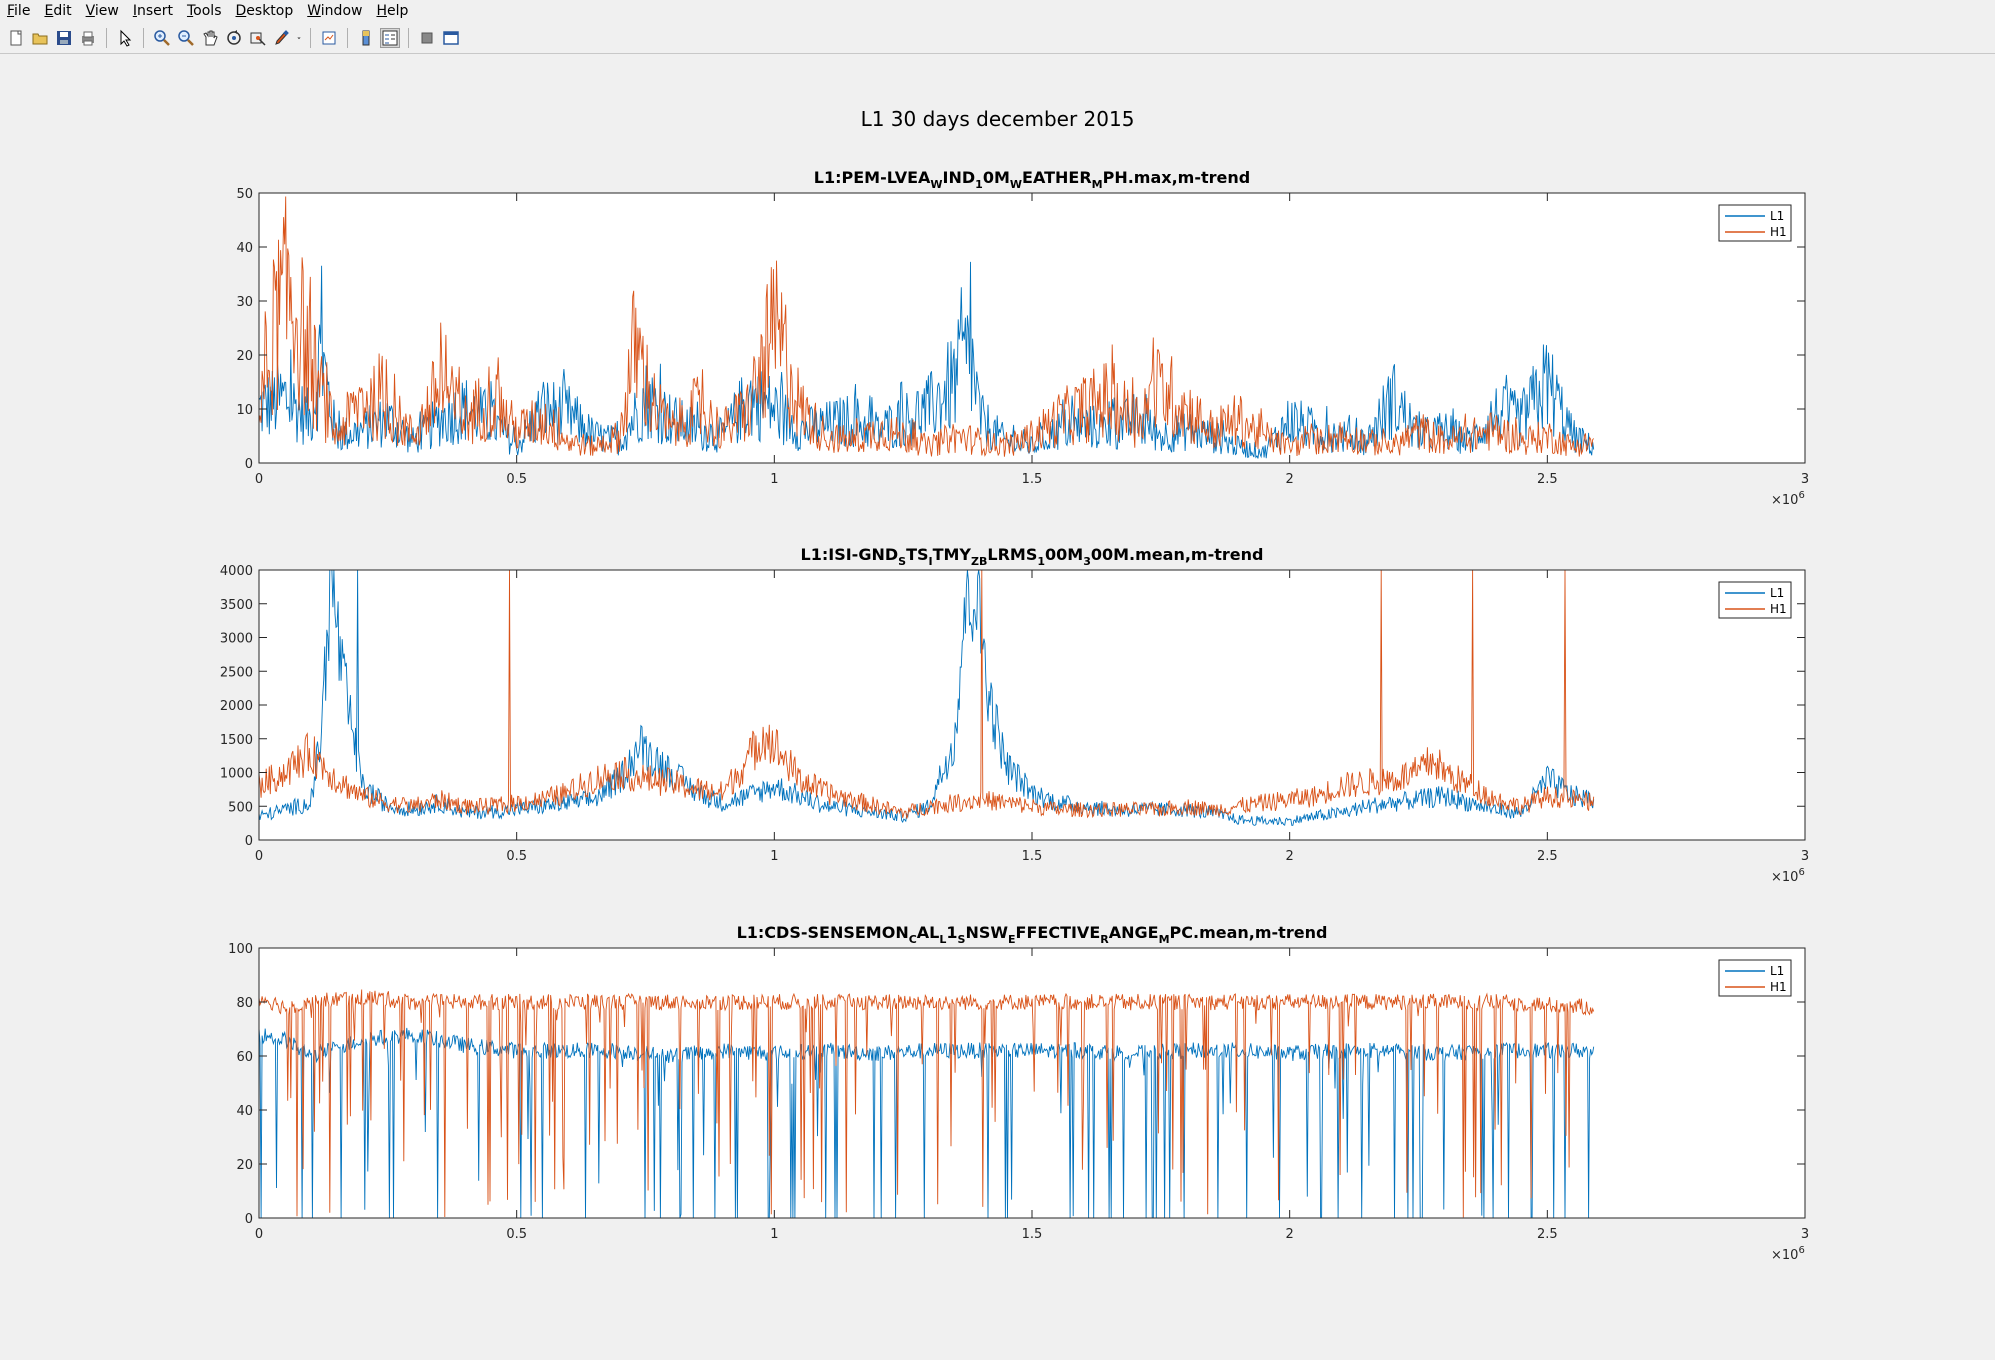 This screenshot has height=1360, width=1995. Describe the element at coordinates (240, 949) in the screenshot. I see `y-tick-label: 100` at that location.